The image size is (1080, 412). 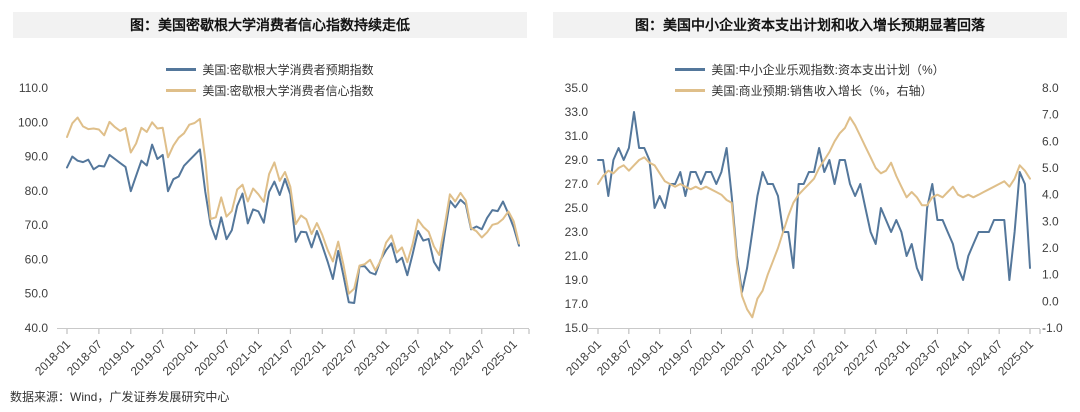 I want to click on right-axis-tick-label: 2.0, so click(x=1050, y=248).